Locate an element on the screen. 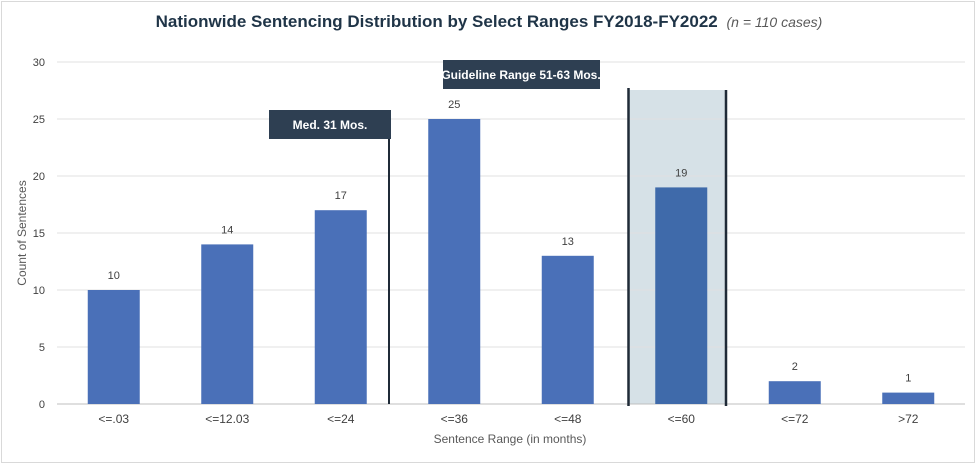 The width and height of the screenshot is (978, 466). data-label: 14 is located at coordinates (227, 230).